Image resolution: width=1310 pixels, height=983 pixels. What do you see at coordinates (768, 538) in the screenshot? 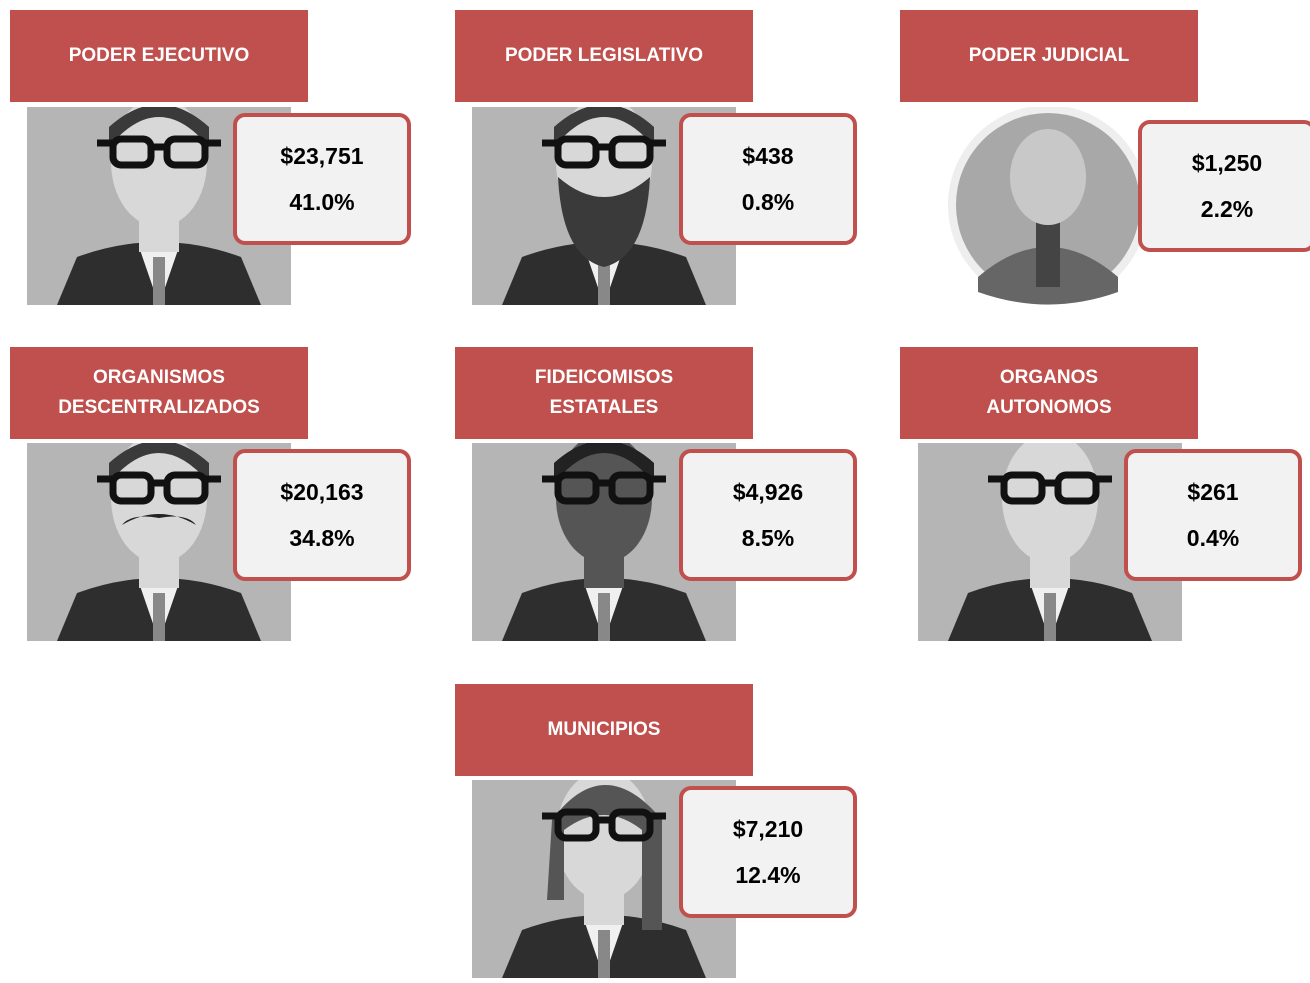
I see `card-share: 8.5%` at bounding box center [768, 538].